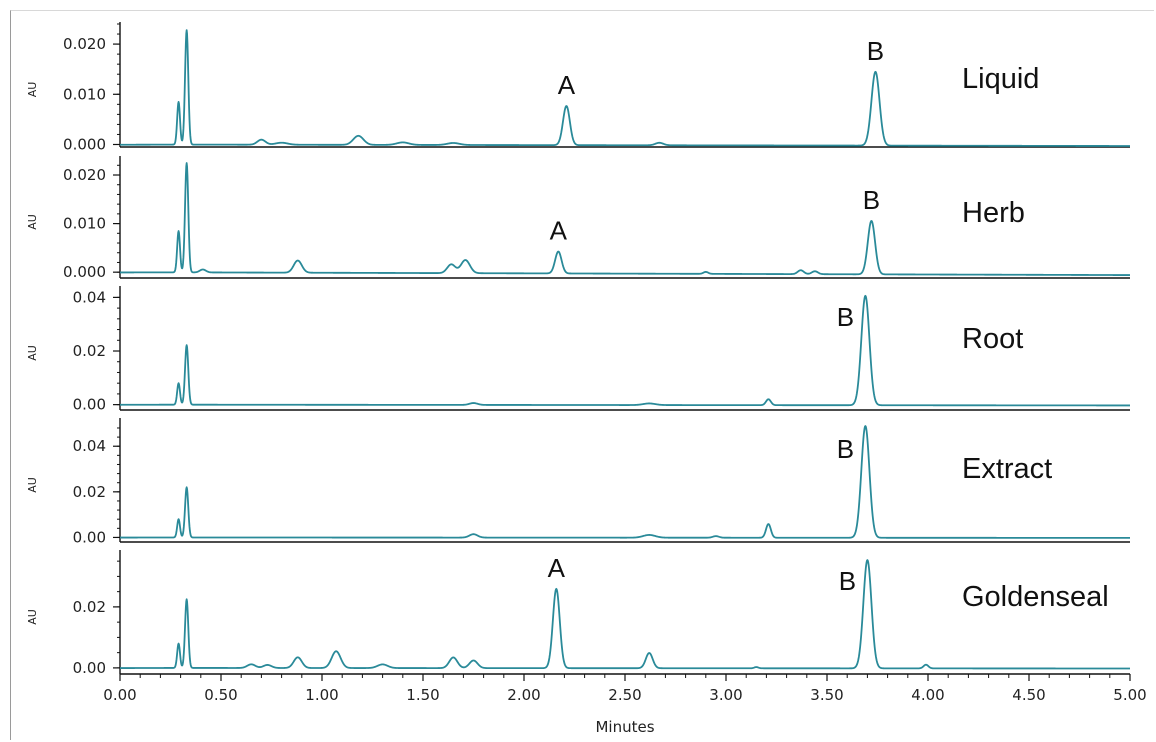  What do you see at coordinates (725, 695) in the screenshot?
I see `x-tick-label: 3.00` at bounding box center [725, 695].